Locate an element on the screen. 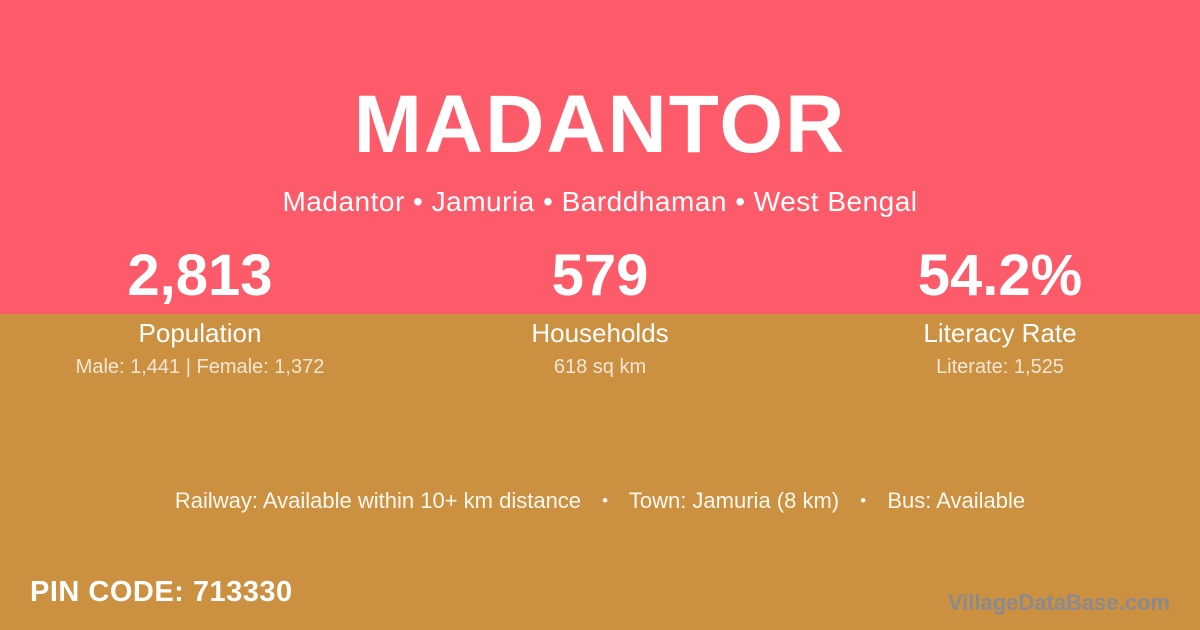 Image resolution: width=1200 pixels, height=630 pixels. page-title: MADANTOR is located at coordinates (600, 124).